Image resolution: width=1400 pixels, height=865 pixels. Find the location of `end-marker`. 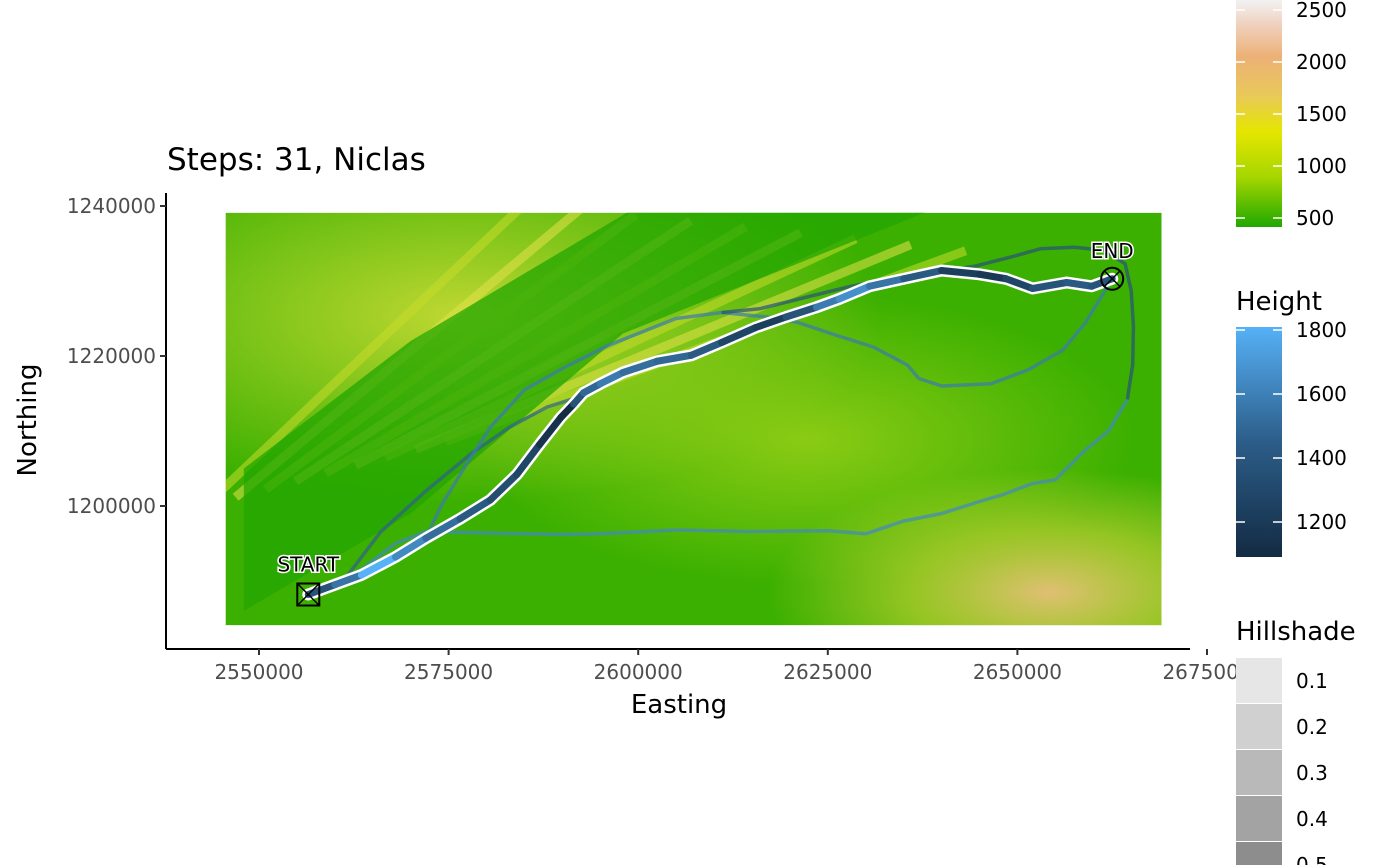

end-marker is located at coordinates (1112, 278).